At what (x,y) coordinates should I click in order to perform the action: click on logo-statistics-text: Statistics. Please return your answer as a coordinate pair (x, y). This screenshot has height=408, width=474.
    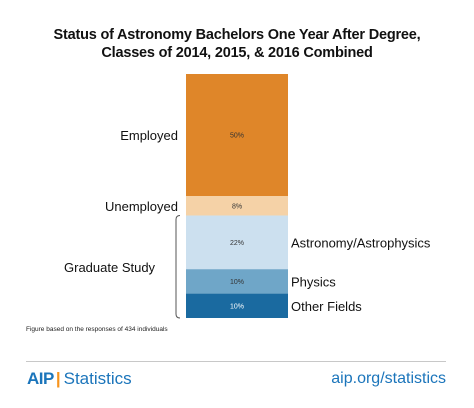
    Looking at the image, I should click on (97, 378).